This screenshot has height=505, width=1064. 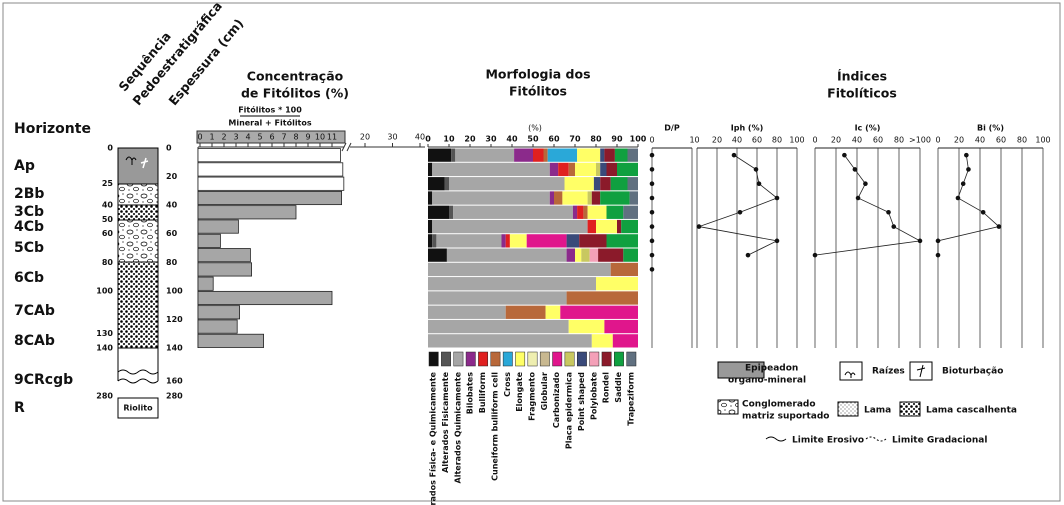 What do you see at coordinates (747, 128) in the screenshot?
I see `chart-title: Iph (%)` at bounding box center [747, 128].